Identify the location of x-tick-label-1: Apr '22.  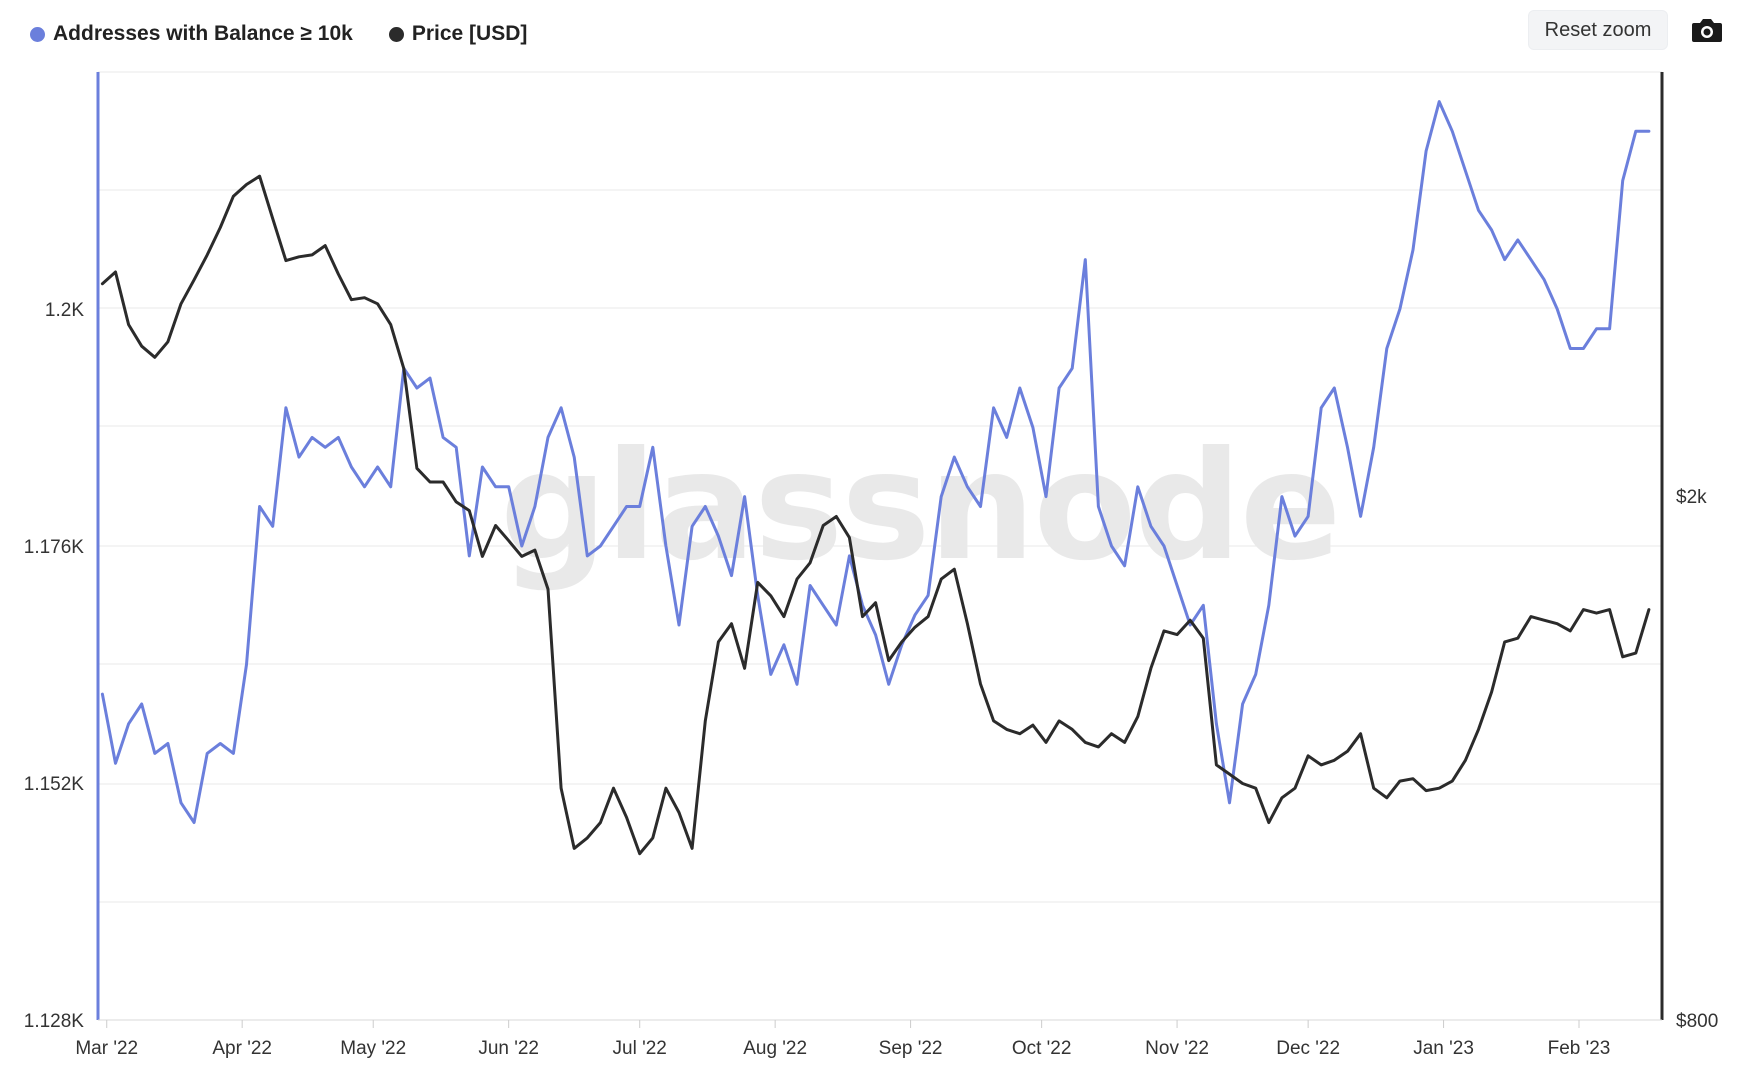
(242, 1048).